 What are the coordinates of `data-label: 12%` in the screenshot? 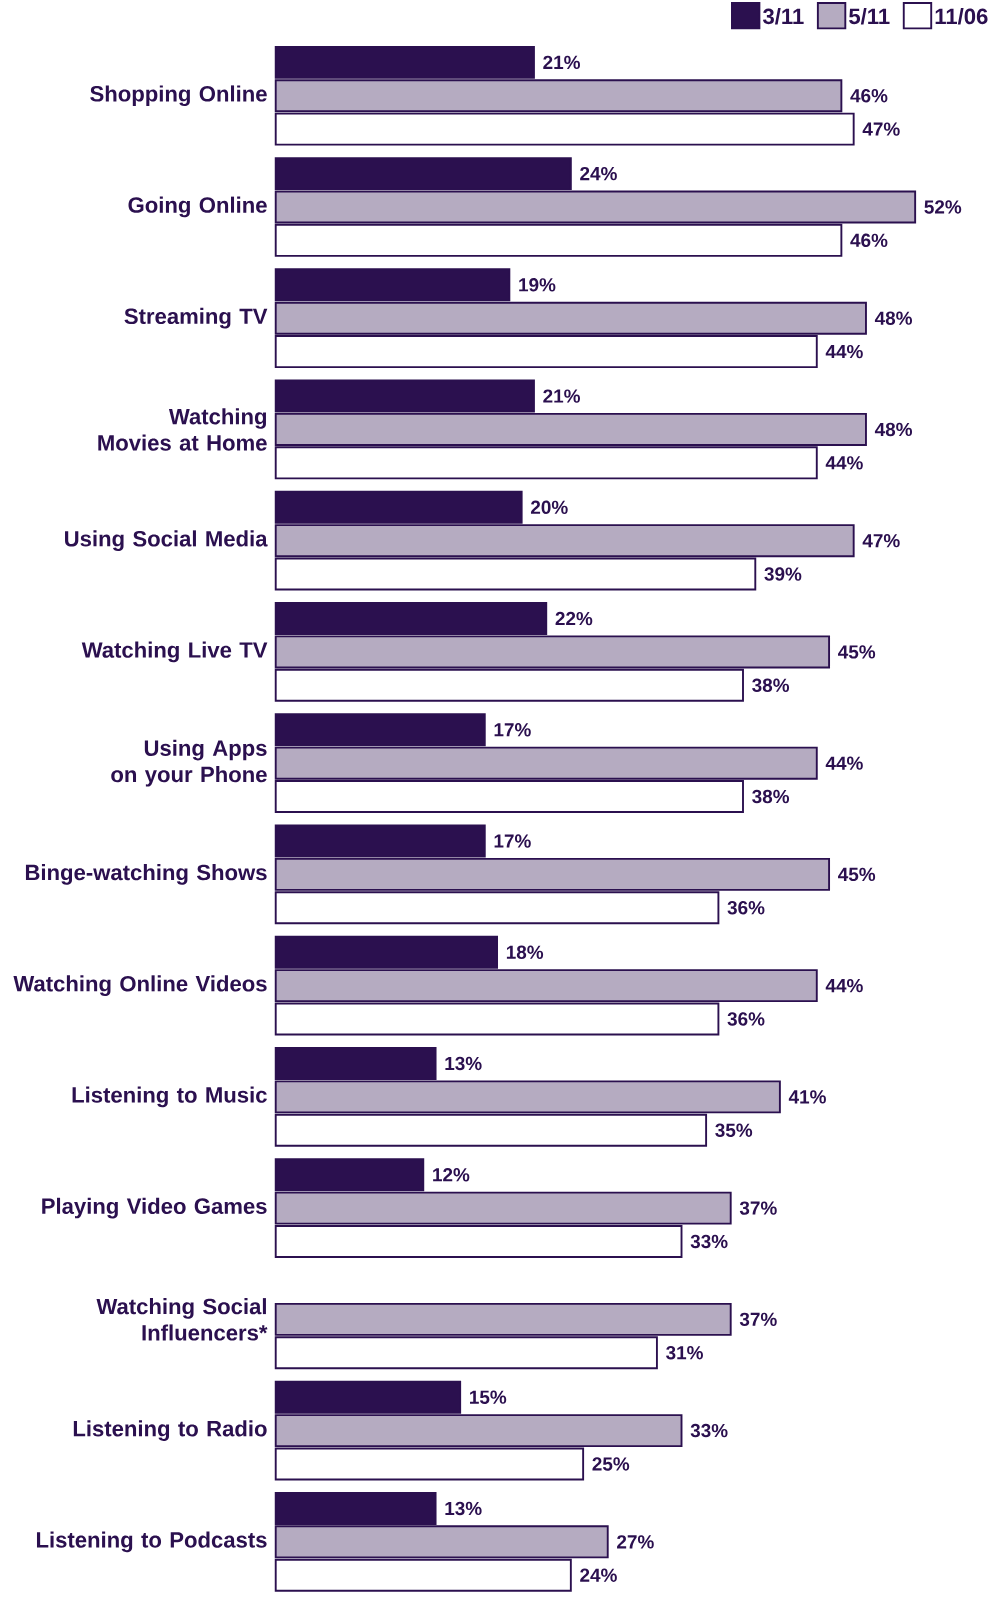 It's located at (451, 1175).